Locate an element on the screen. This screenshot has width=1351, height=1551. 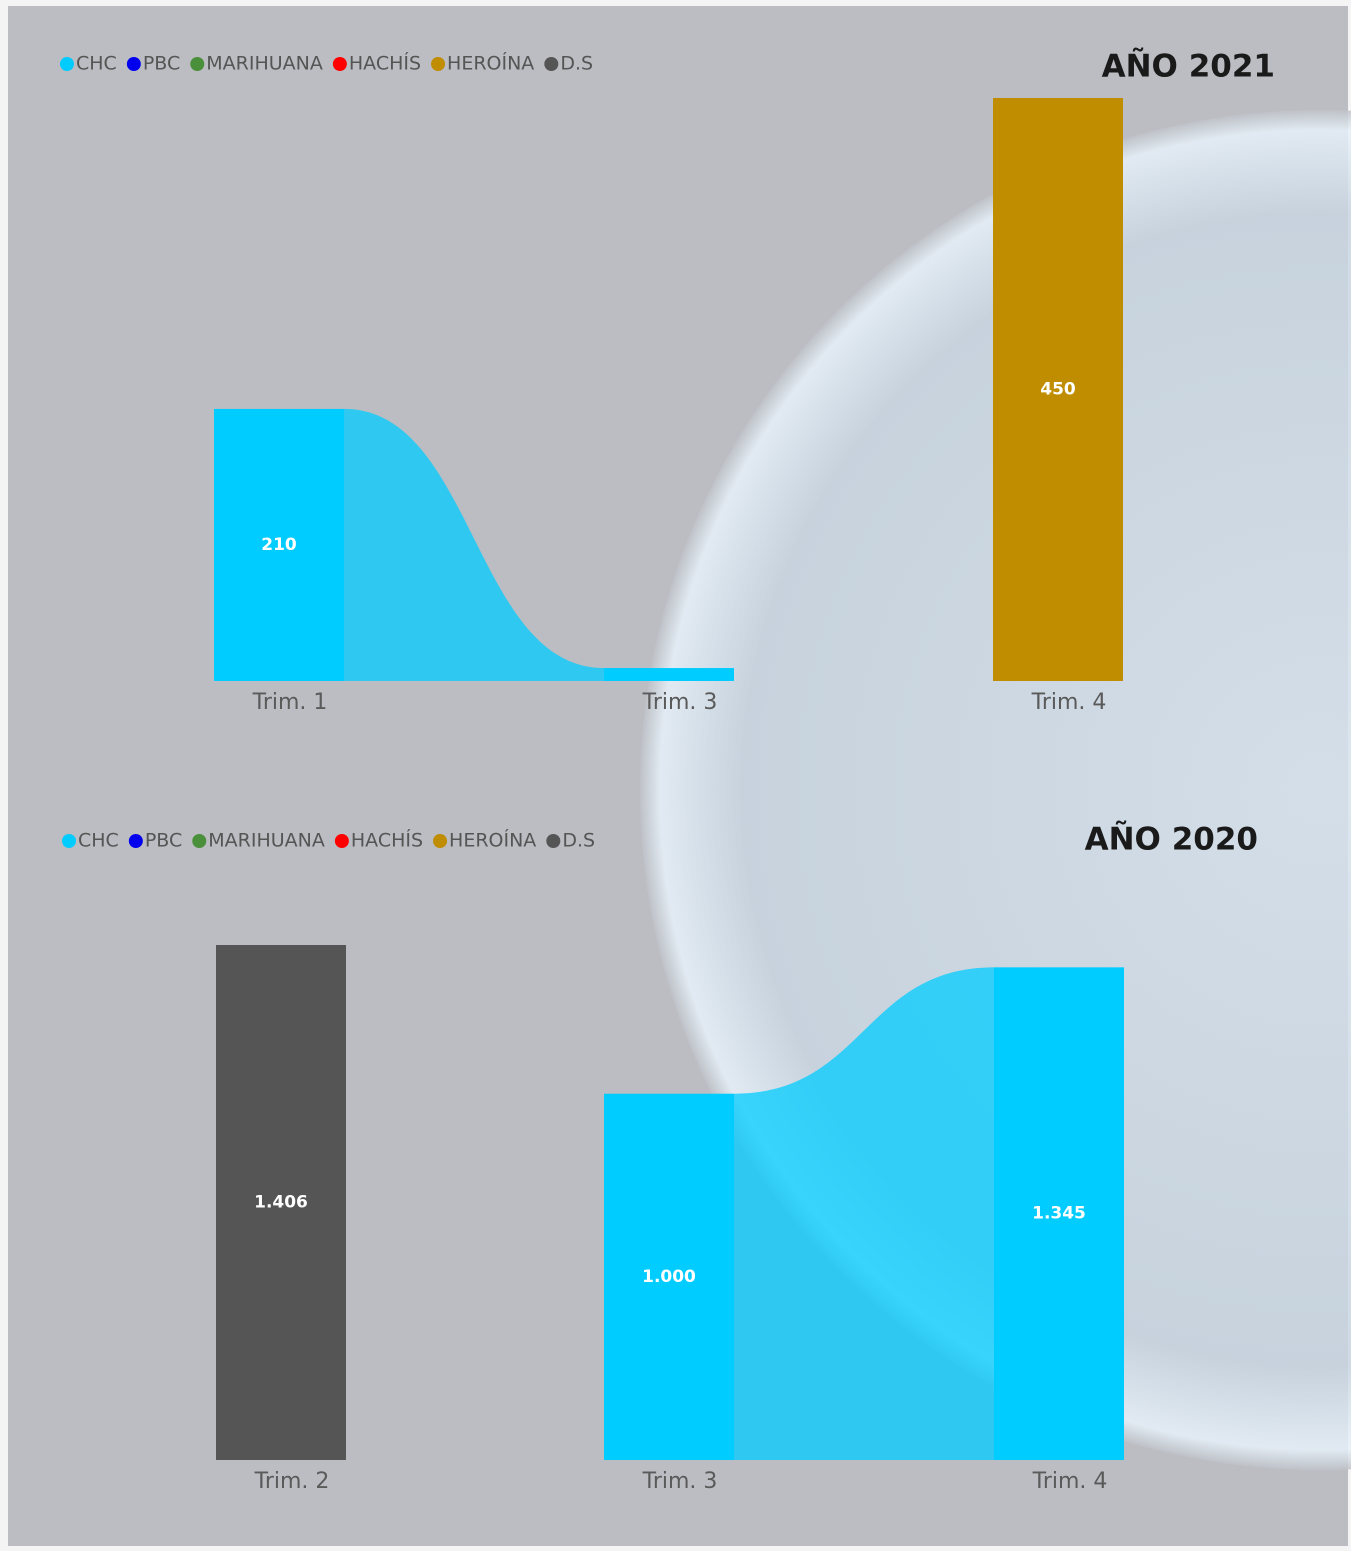
data-label: 210 is located at coordinates (279, 545).